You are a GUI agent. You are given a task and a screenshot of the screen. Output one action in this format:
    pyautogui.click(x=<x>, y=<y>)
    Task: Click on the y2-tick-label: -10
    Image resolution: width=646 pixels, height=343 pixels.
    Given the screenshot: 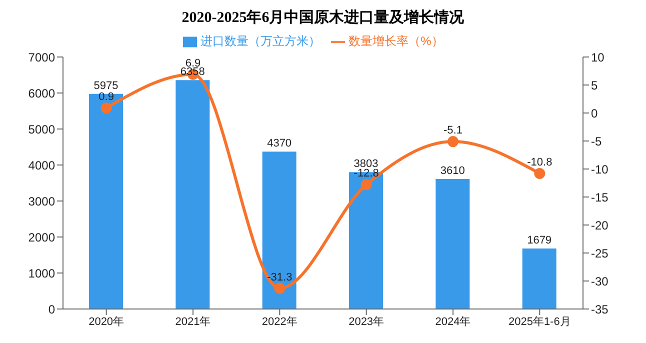 What is the action you would take?
    pyautogui.click(x=600, y=169)
    